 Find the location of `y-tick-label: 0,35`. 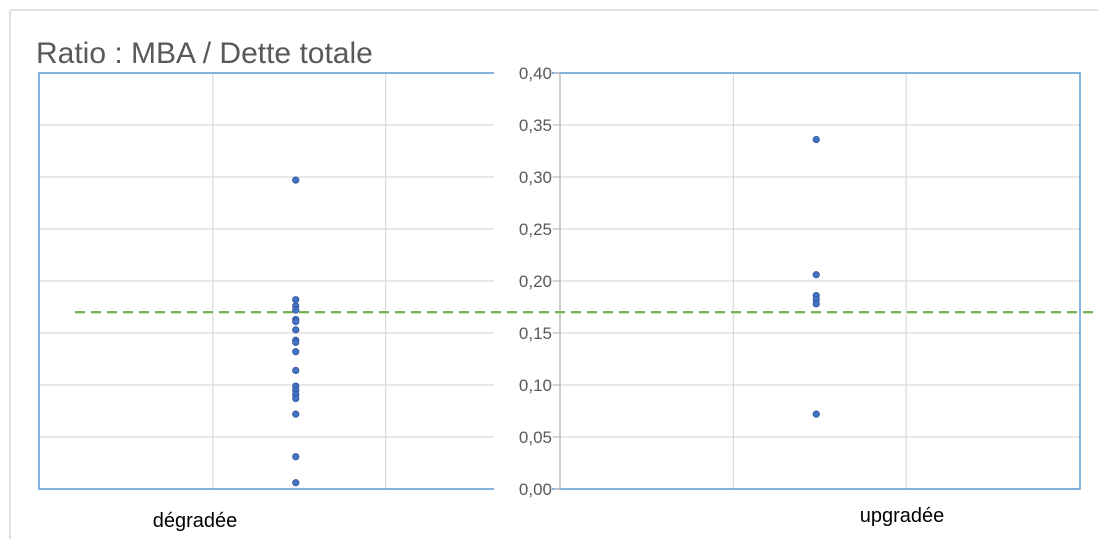

y-tick-label: 0,35 is located at coordinates (535, 125).